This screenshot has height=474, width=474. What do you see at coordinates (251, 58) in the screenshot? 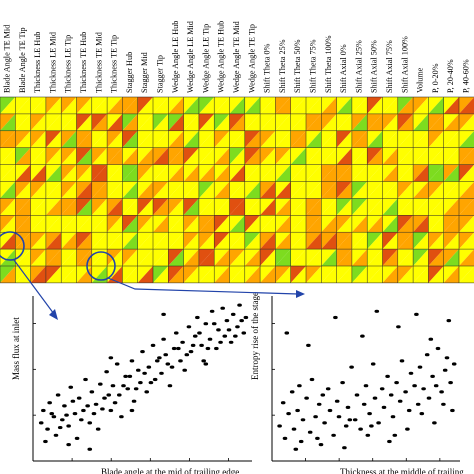
I see `column-label: Wedge Angle TE Tip` at bounding box center [251, 58].